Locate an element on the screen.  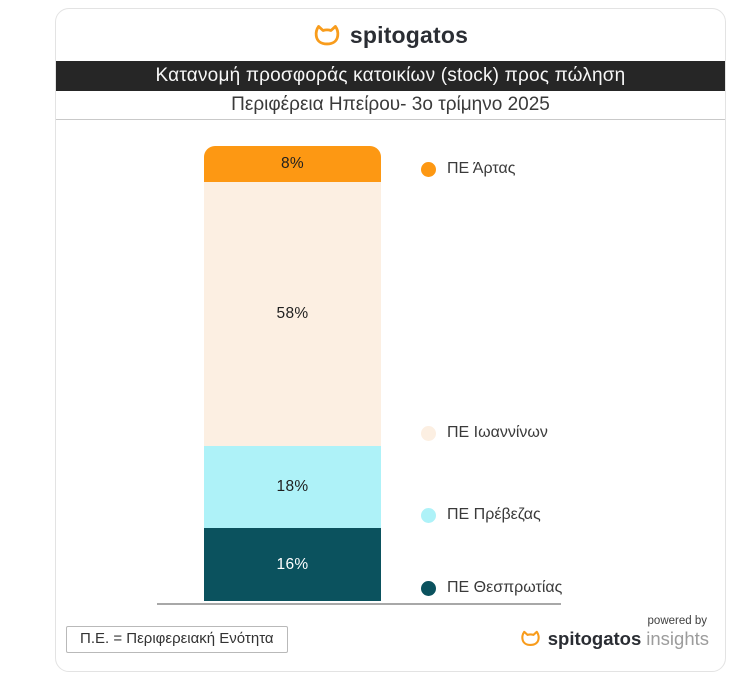
insights-brand-light: insights is located at coordinates (677, 638).